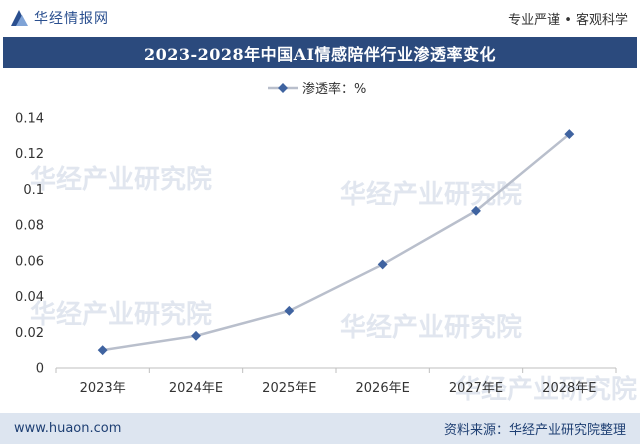 The height and width of the screenshot is (444, 640). Describe the element at coordinates (29, 119) in the screenshot. I see `y-tick-label: 0.14` at that location.